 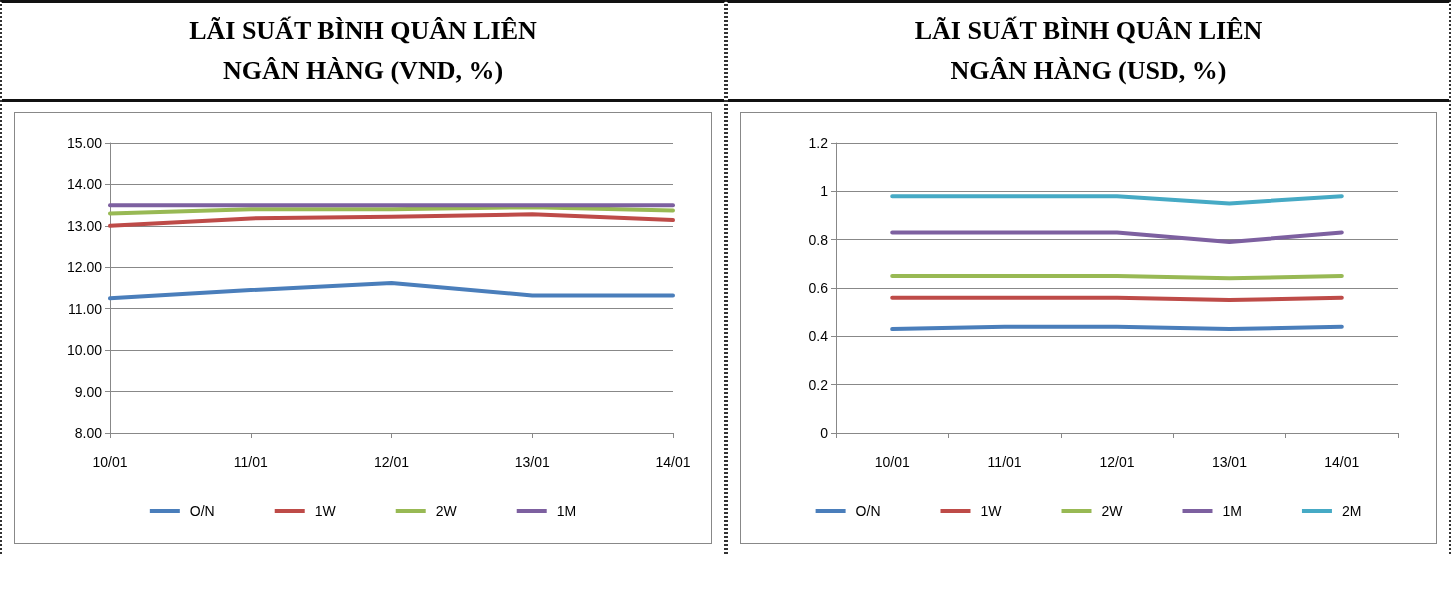 I want to click on y-tick-label: 11.00, so click(x=85, y=308).